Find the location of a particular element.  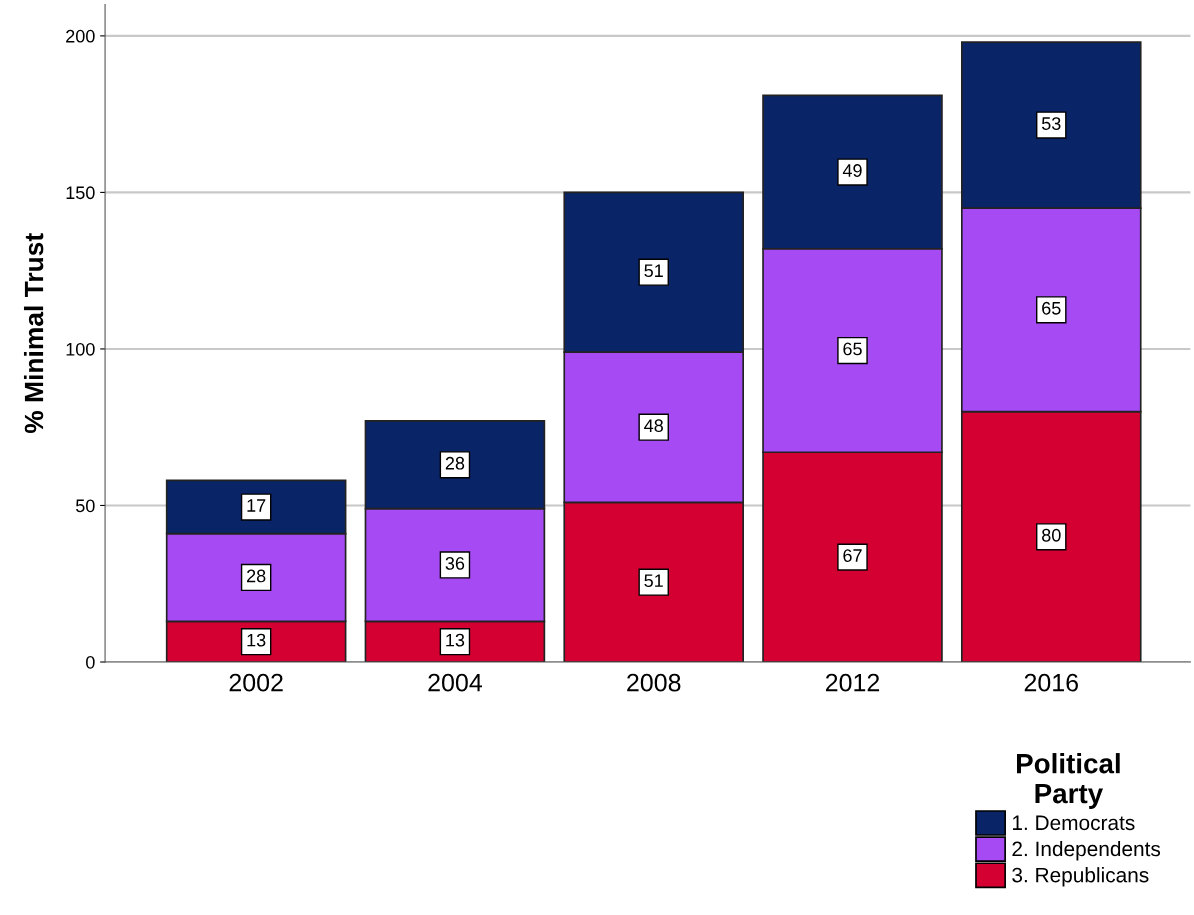

legend-label: 3. Republicans is located at coordinates (1080, 877).